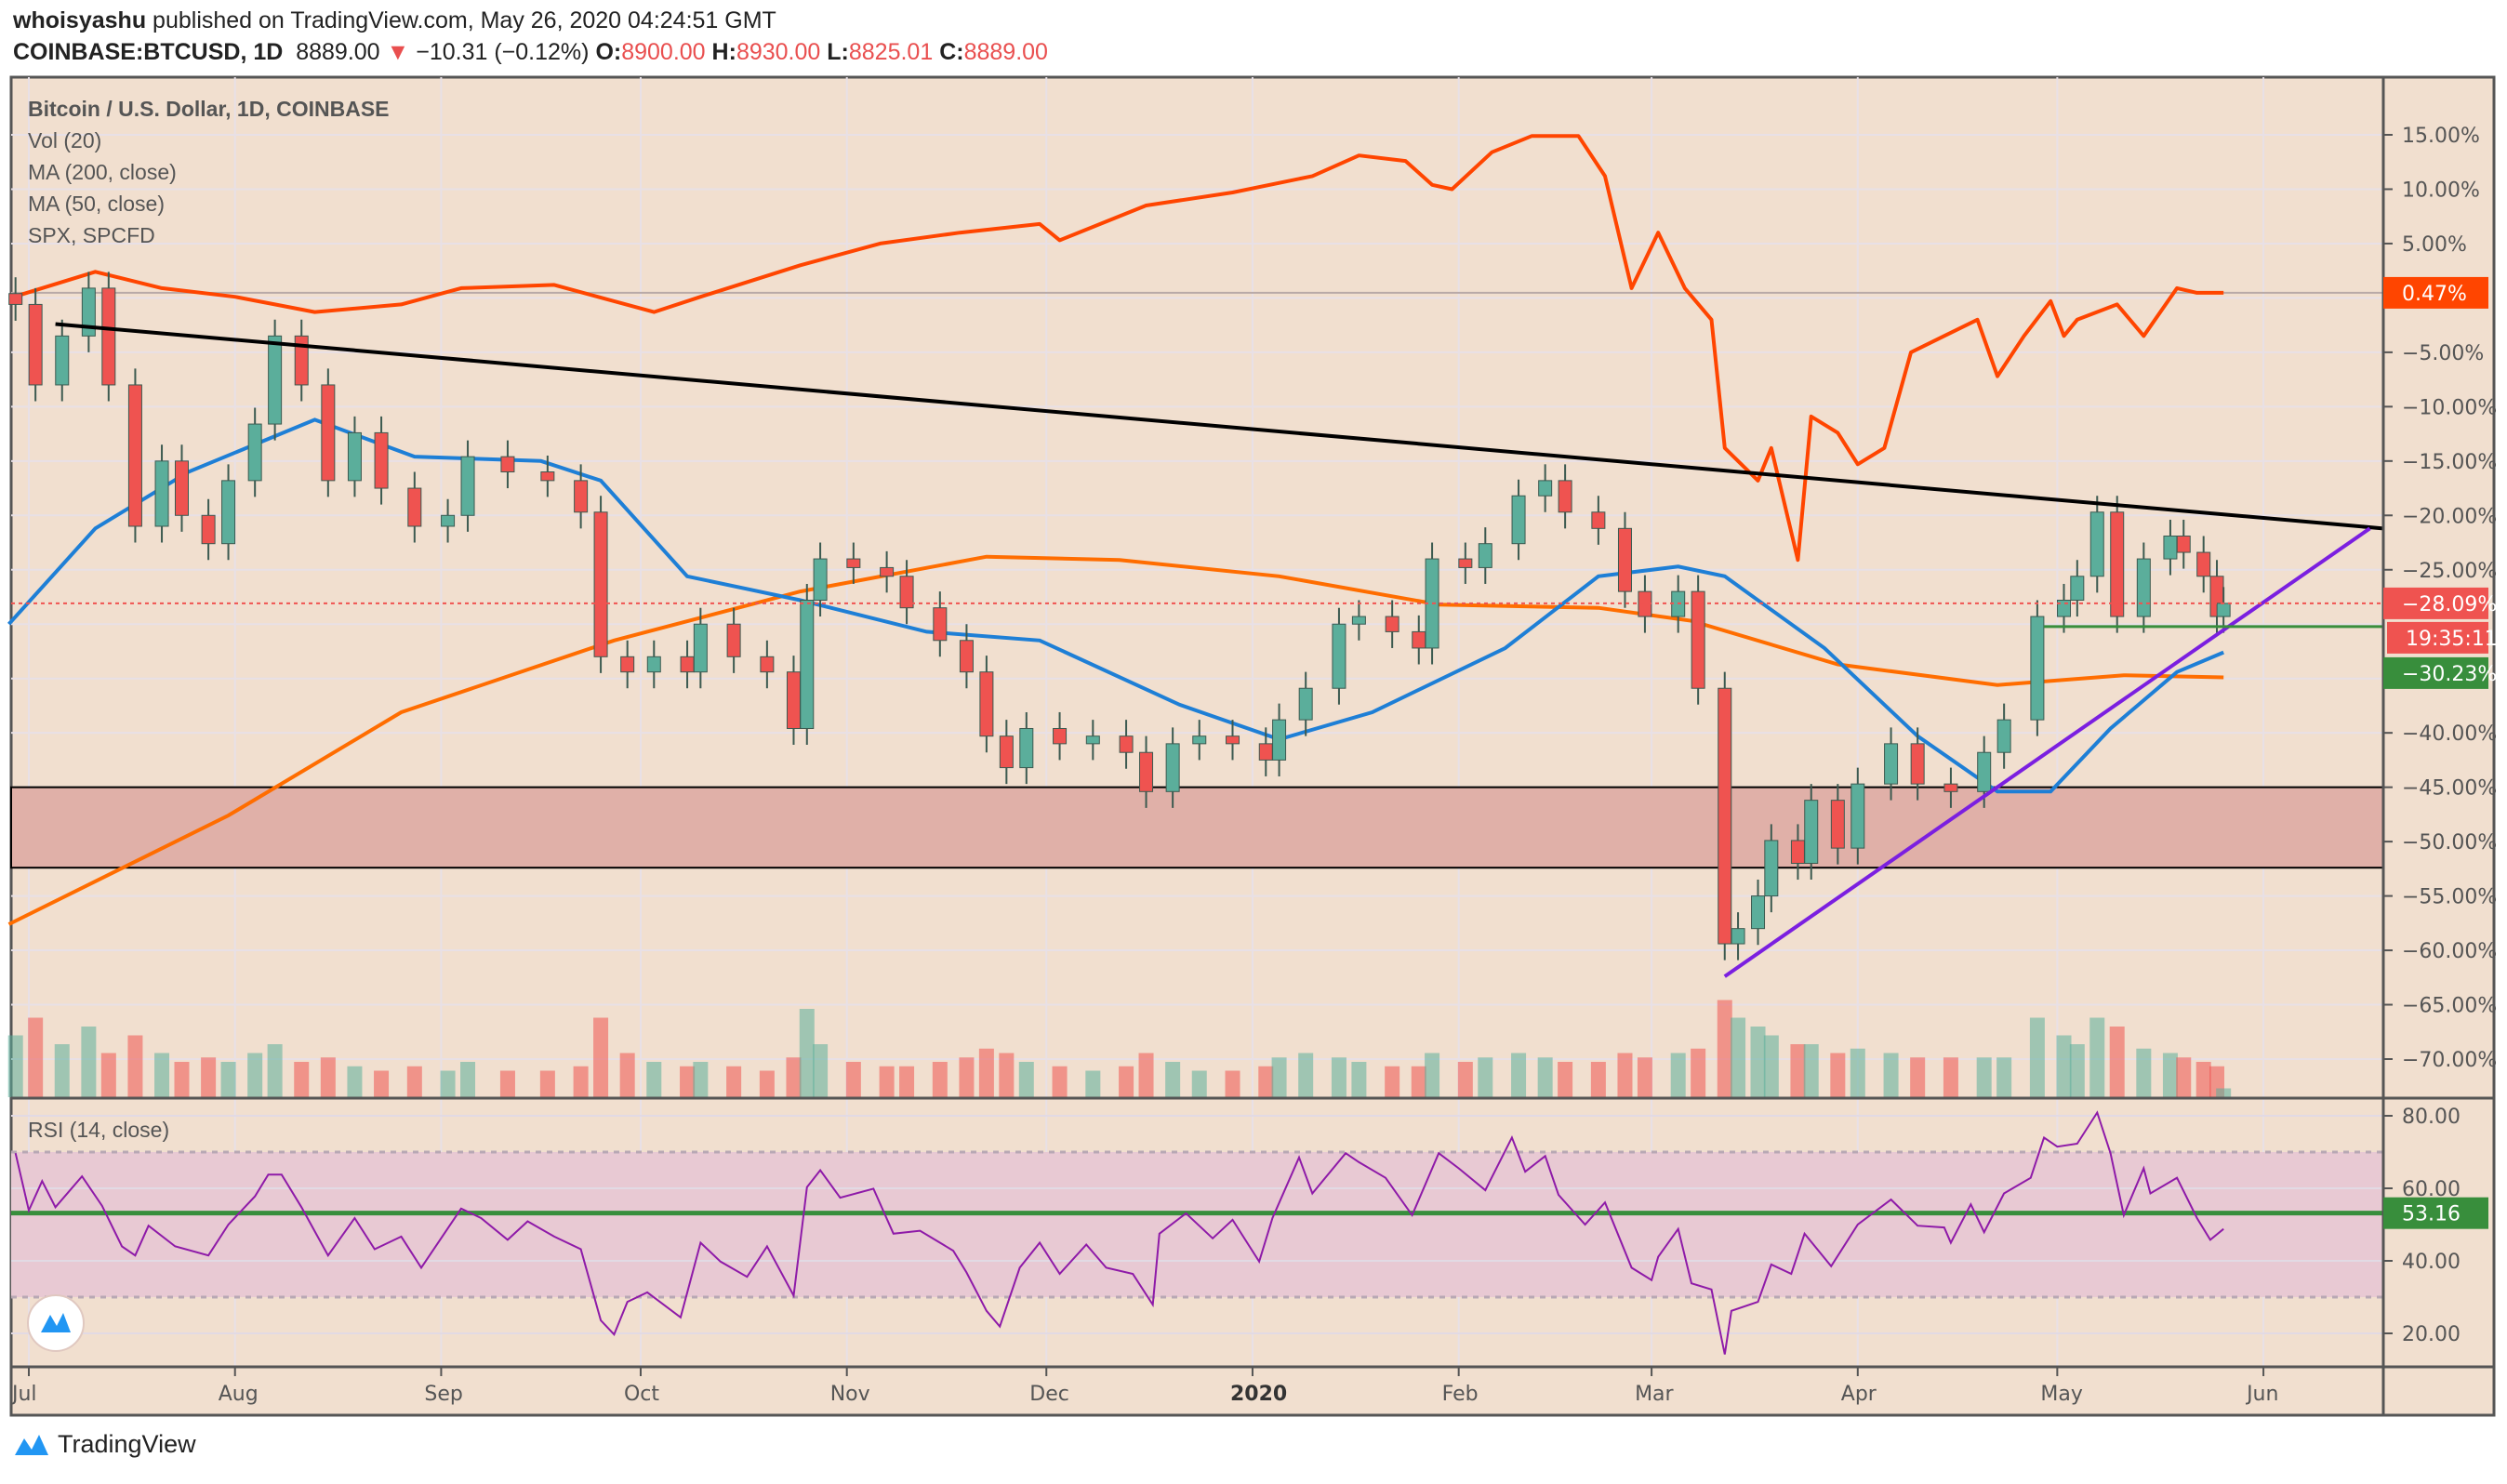 This screenshot has height=1484, width=2507. What do you see at coordinates (2449, 734) in the screenshot?
I see `price-tick-label: −40.00%` at bounding box center [2449, 734].